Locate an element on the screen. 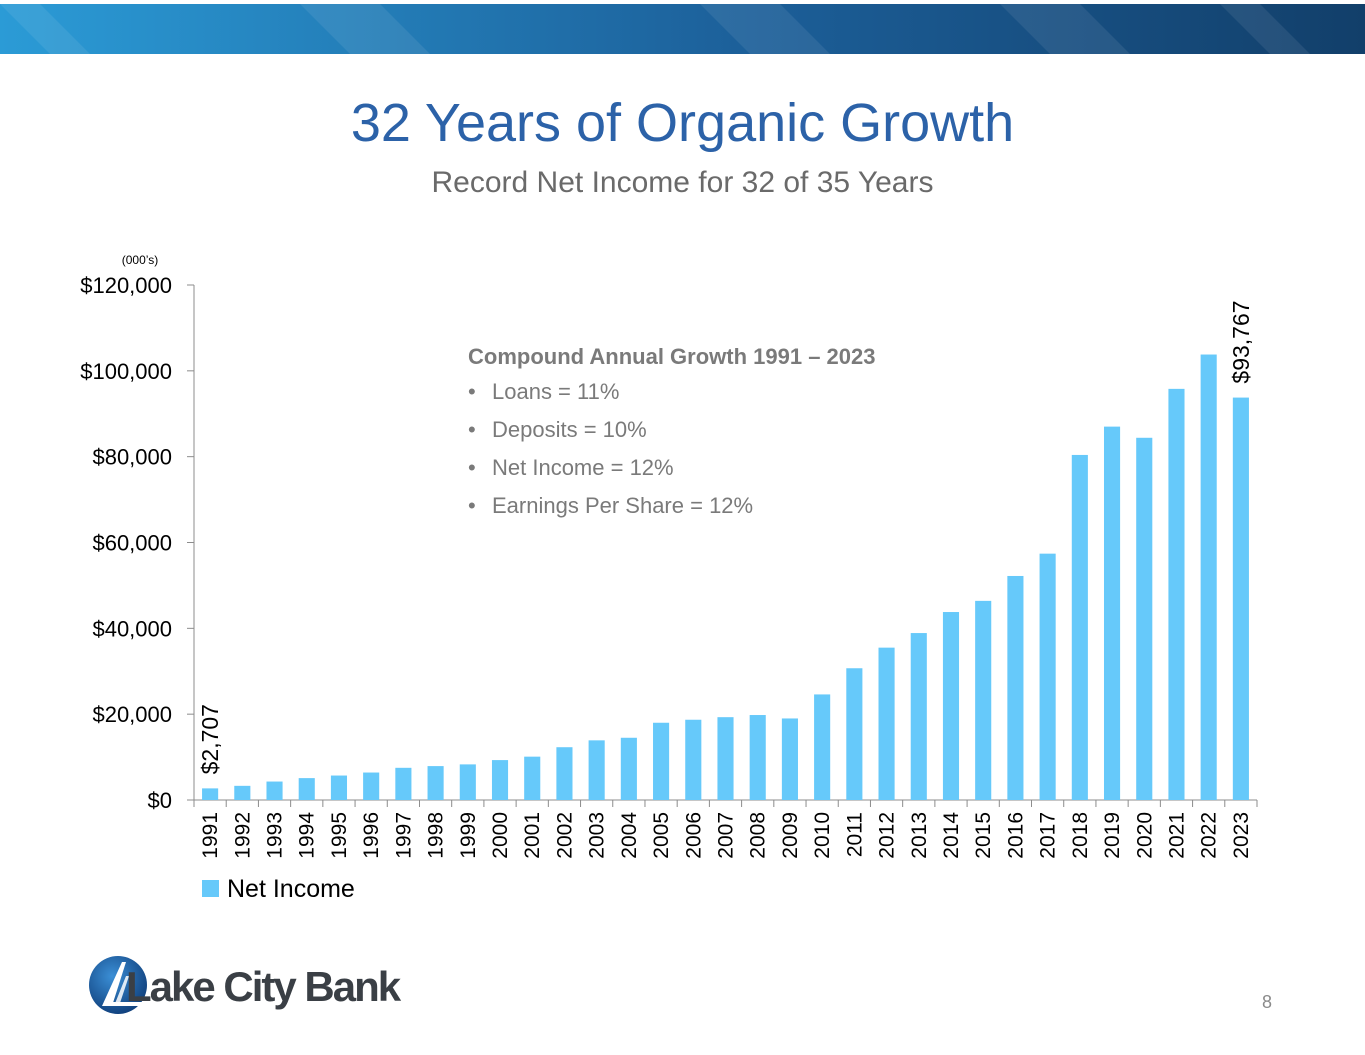  lake-city-bank-logo: Lake City Bank is located at coordinates (246, 985).